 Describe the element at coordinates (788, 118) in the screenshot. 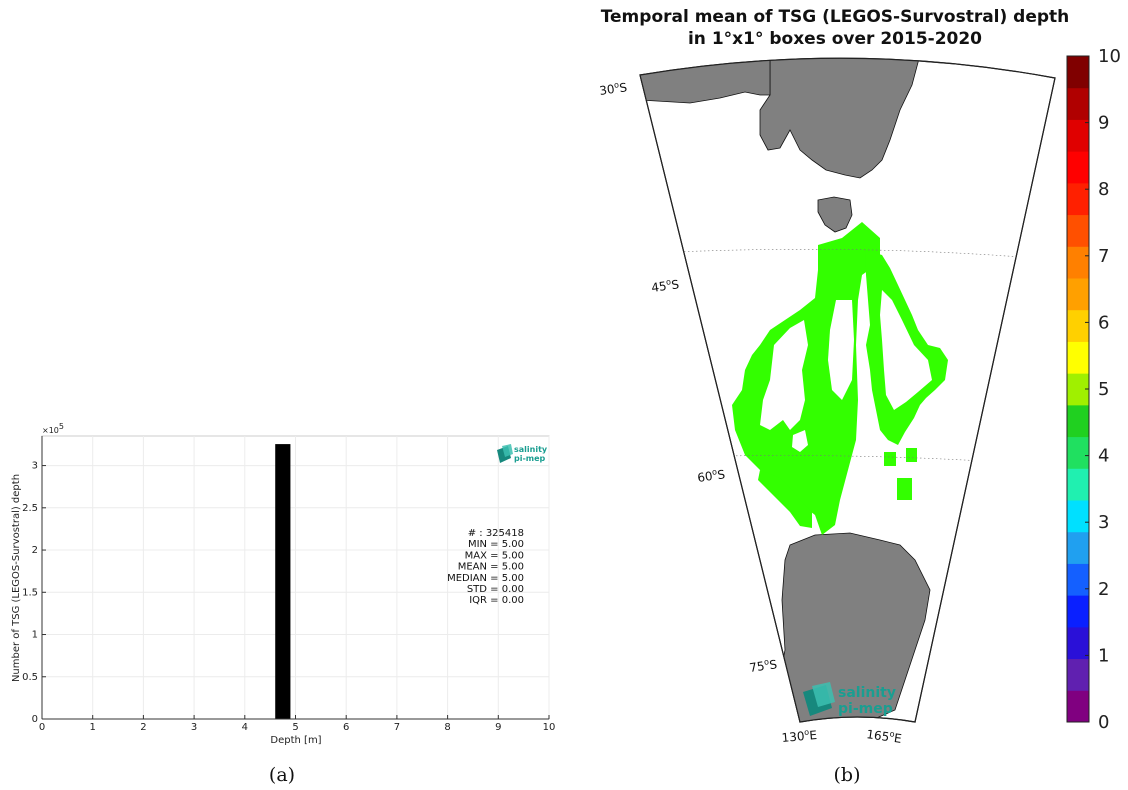

I see `land-australia` at that location.